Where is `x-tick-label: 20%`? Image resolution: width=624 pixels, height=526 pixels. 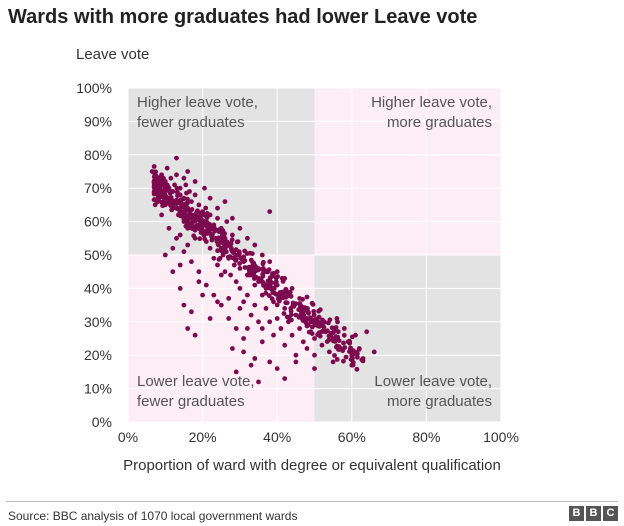
x-tick-label: 20% is located at coordinates (203, 437).